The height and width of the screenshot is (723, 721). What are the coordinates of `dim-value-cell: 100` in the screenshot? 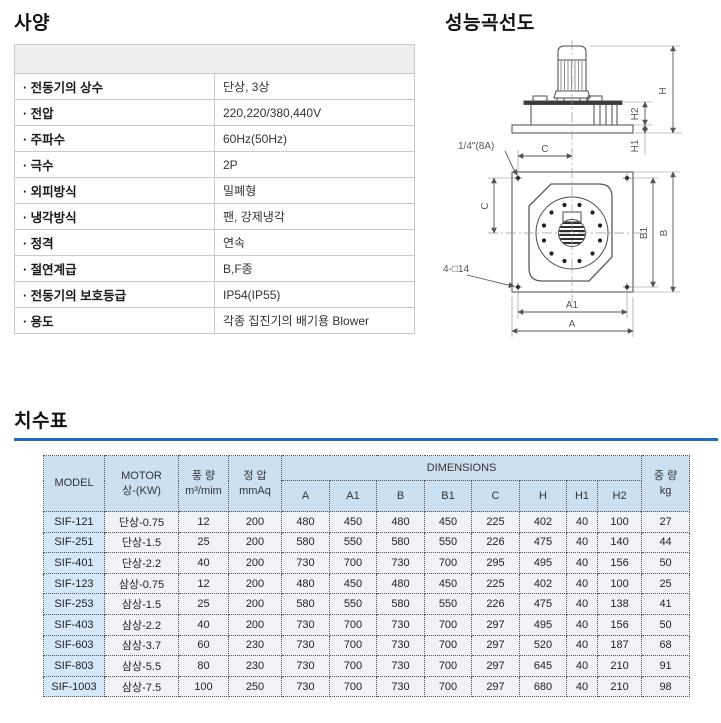 It's located at (619, 583).